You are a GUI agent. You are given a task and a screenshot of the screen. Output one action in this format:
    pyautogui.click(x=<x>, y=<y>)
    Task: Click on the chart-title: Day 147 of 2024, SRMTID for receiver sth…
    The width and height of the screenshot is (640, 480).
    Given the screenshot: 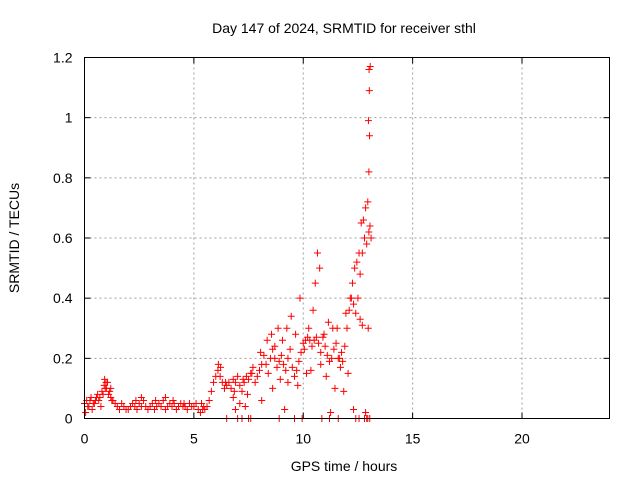 What is the action you would take?
    pyautogui.click(x=344, y=28)
    